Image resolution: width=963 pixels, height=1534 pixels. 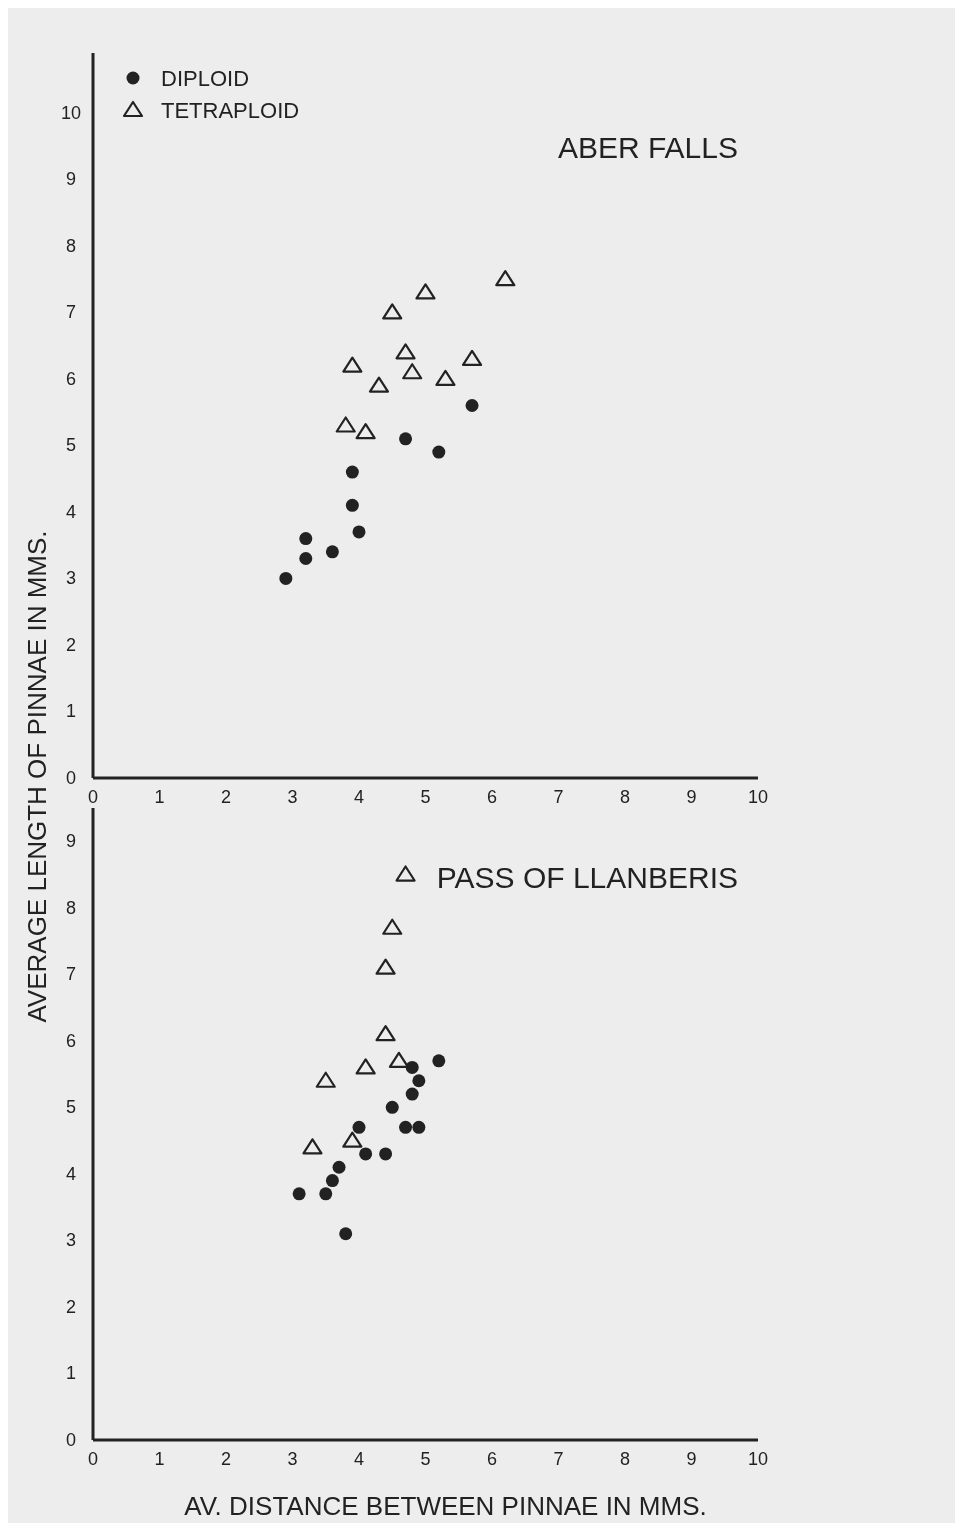 I want to click on text: ABER FALLS, so click(x=647, y=147).